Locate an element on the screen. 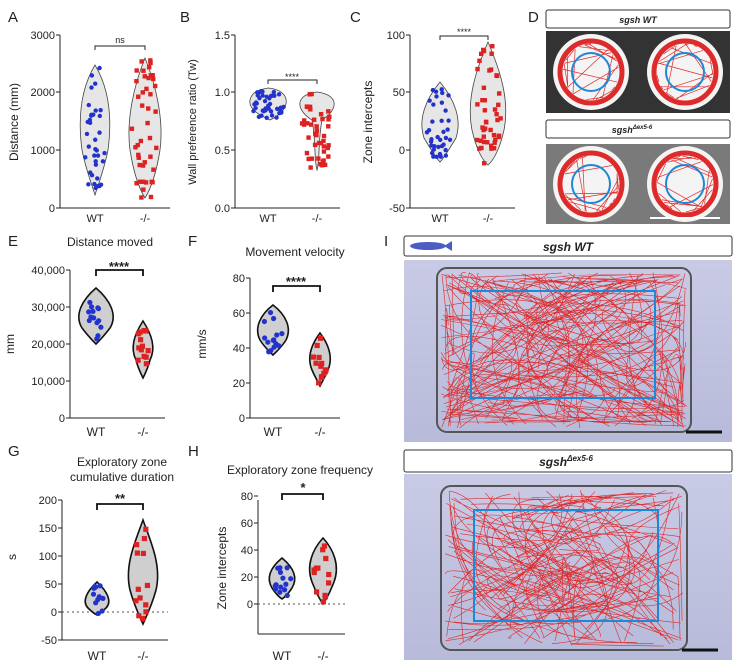 This screenshot has height=670, width=736. panel-letter-i: I is located at coordinates (386, 241).